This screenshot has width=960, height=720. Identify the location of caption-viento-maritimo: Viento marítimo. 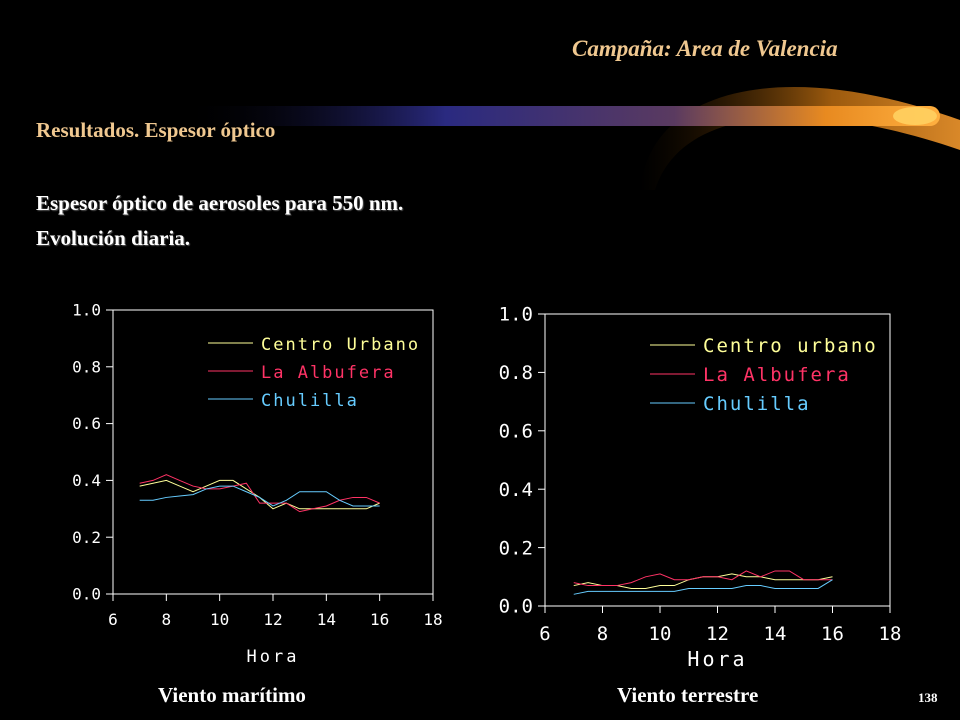
(232, 695).